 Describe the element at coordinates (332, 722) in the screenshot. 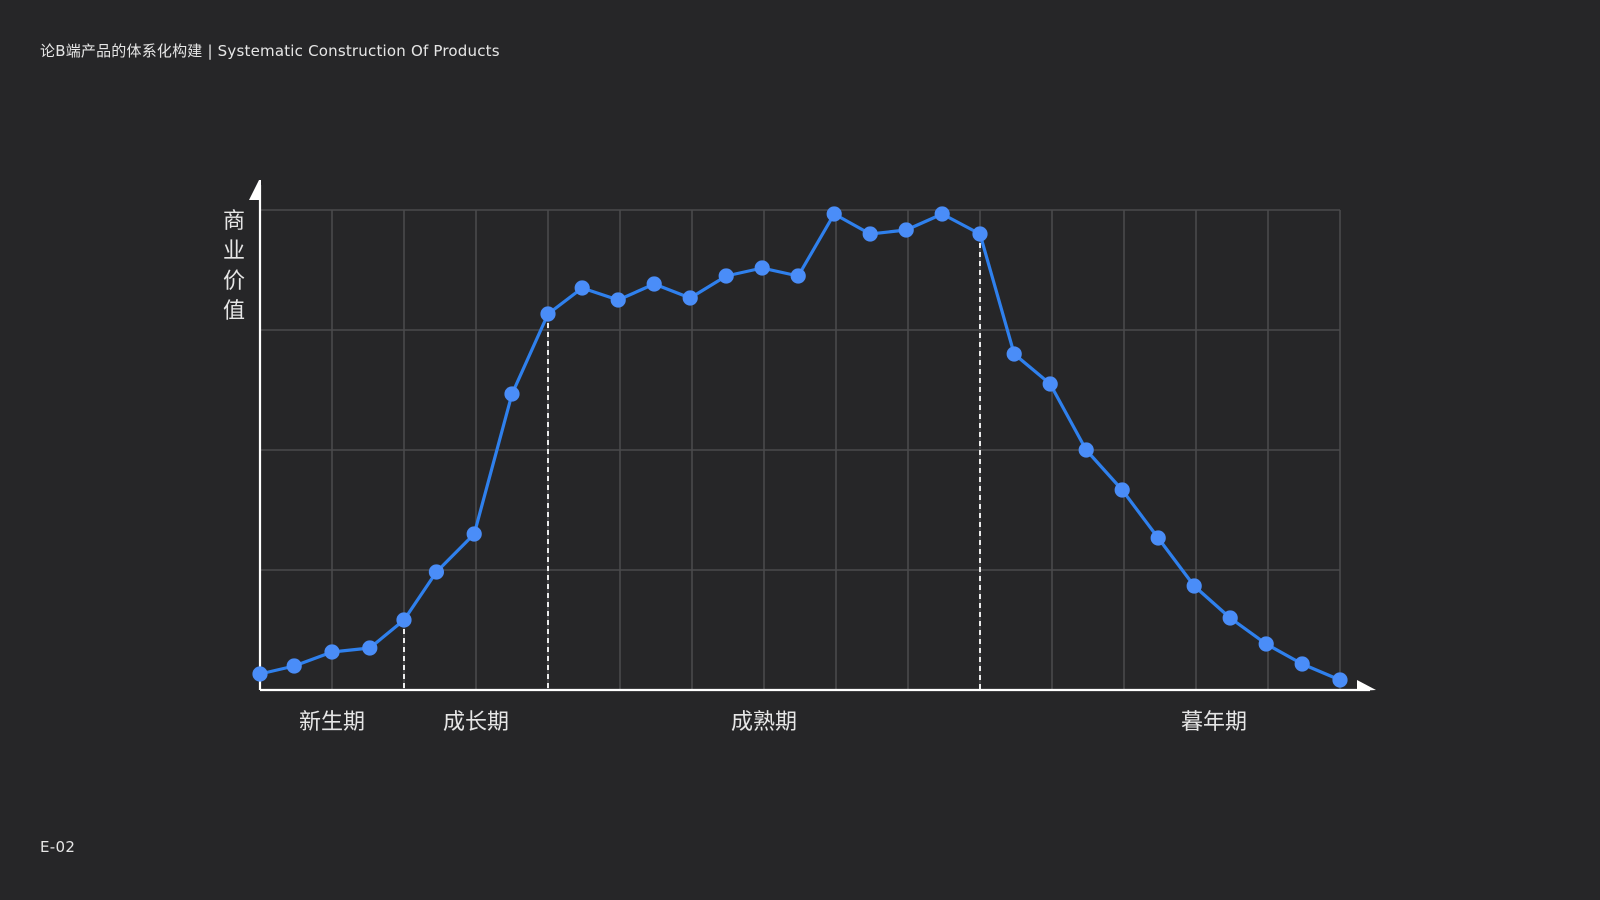

I see `stage-label: 新生期` at that location.